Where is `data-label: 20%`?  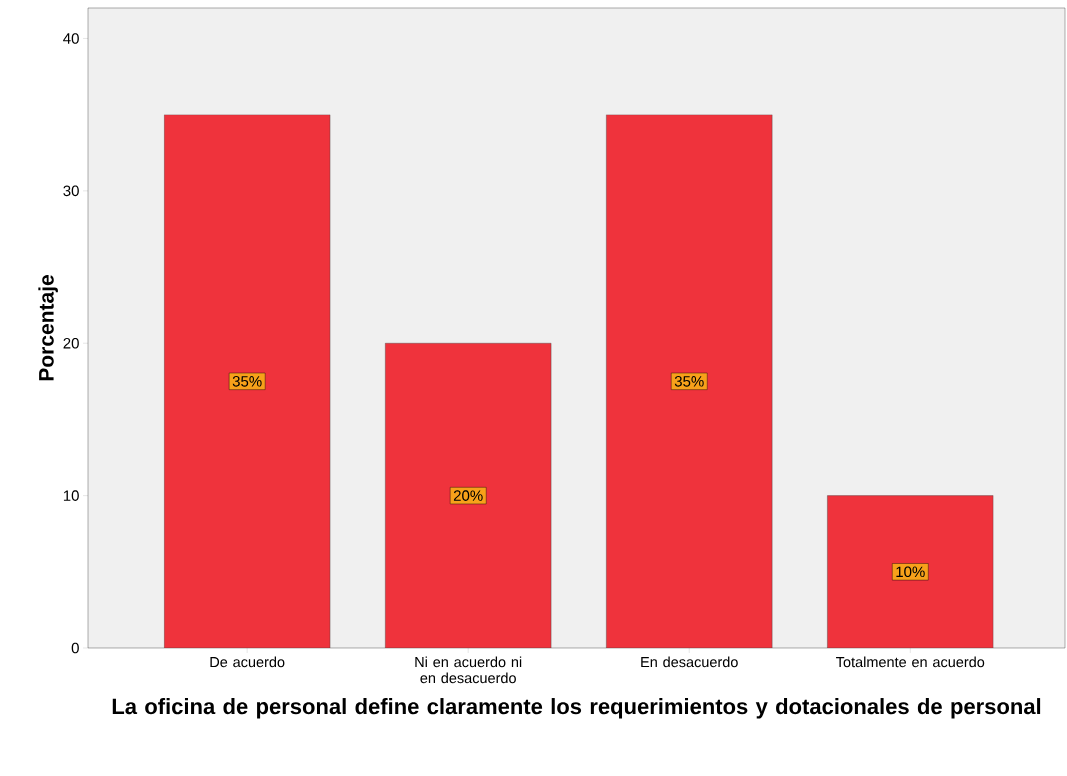 data-label: 20% is located at coordinates (468, 495).